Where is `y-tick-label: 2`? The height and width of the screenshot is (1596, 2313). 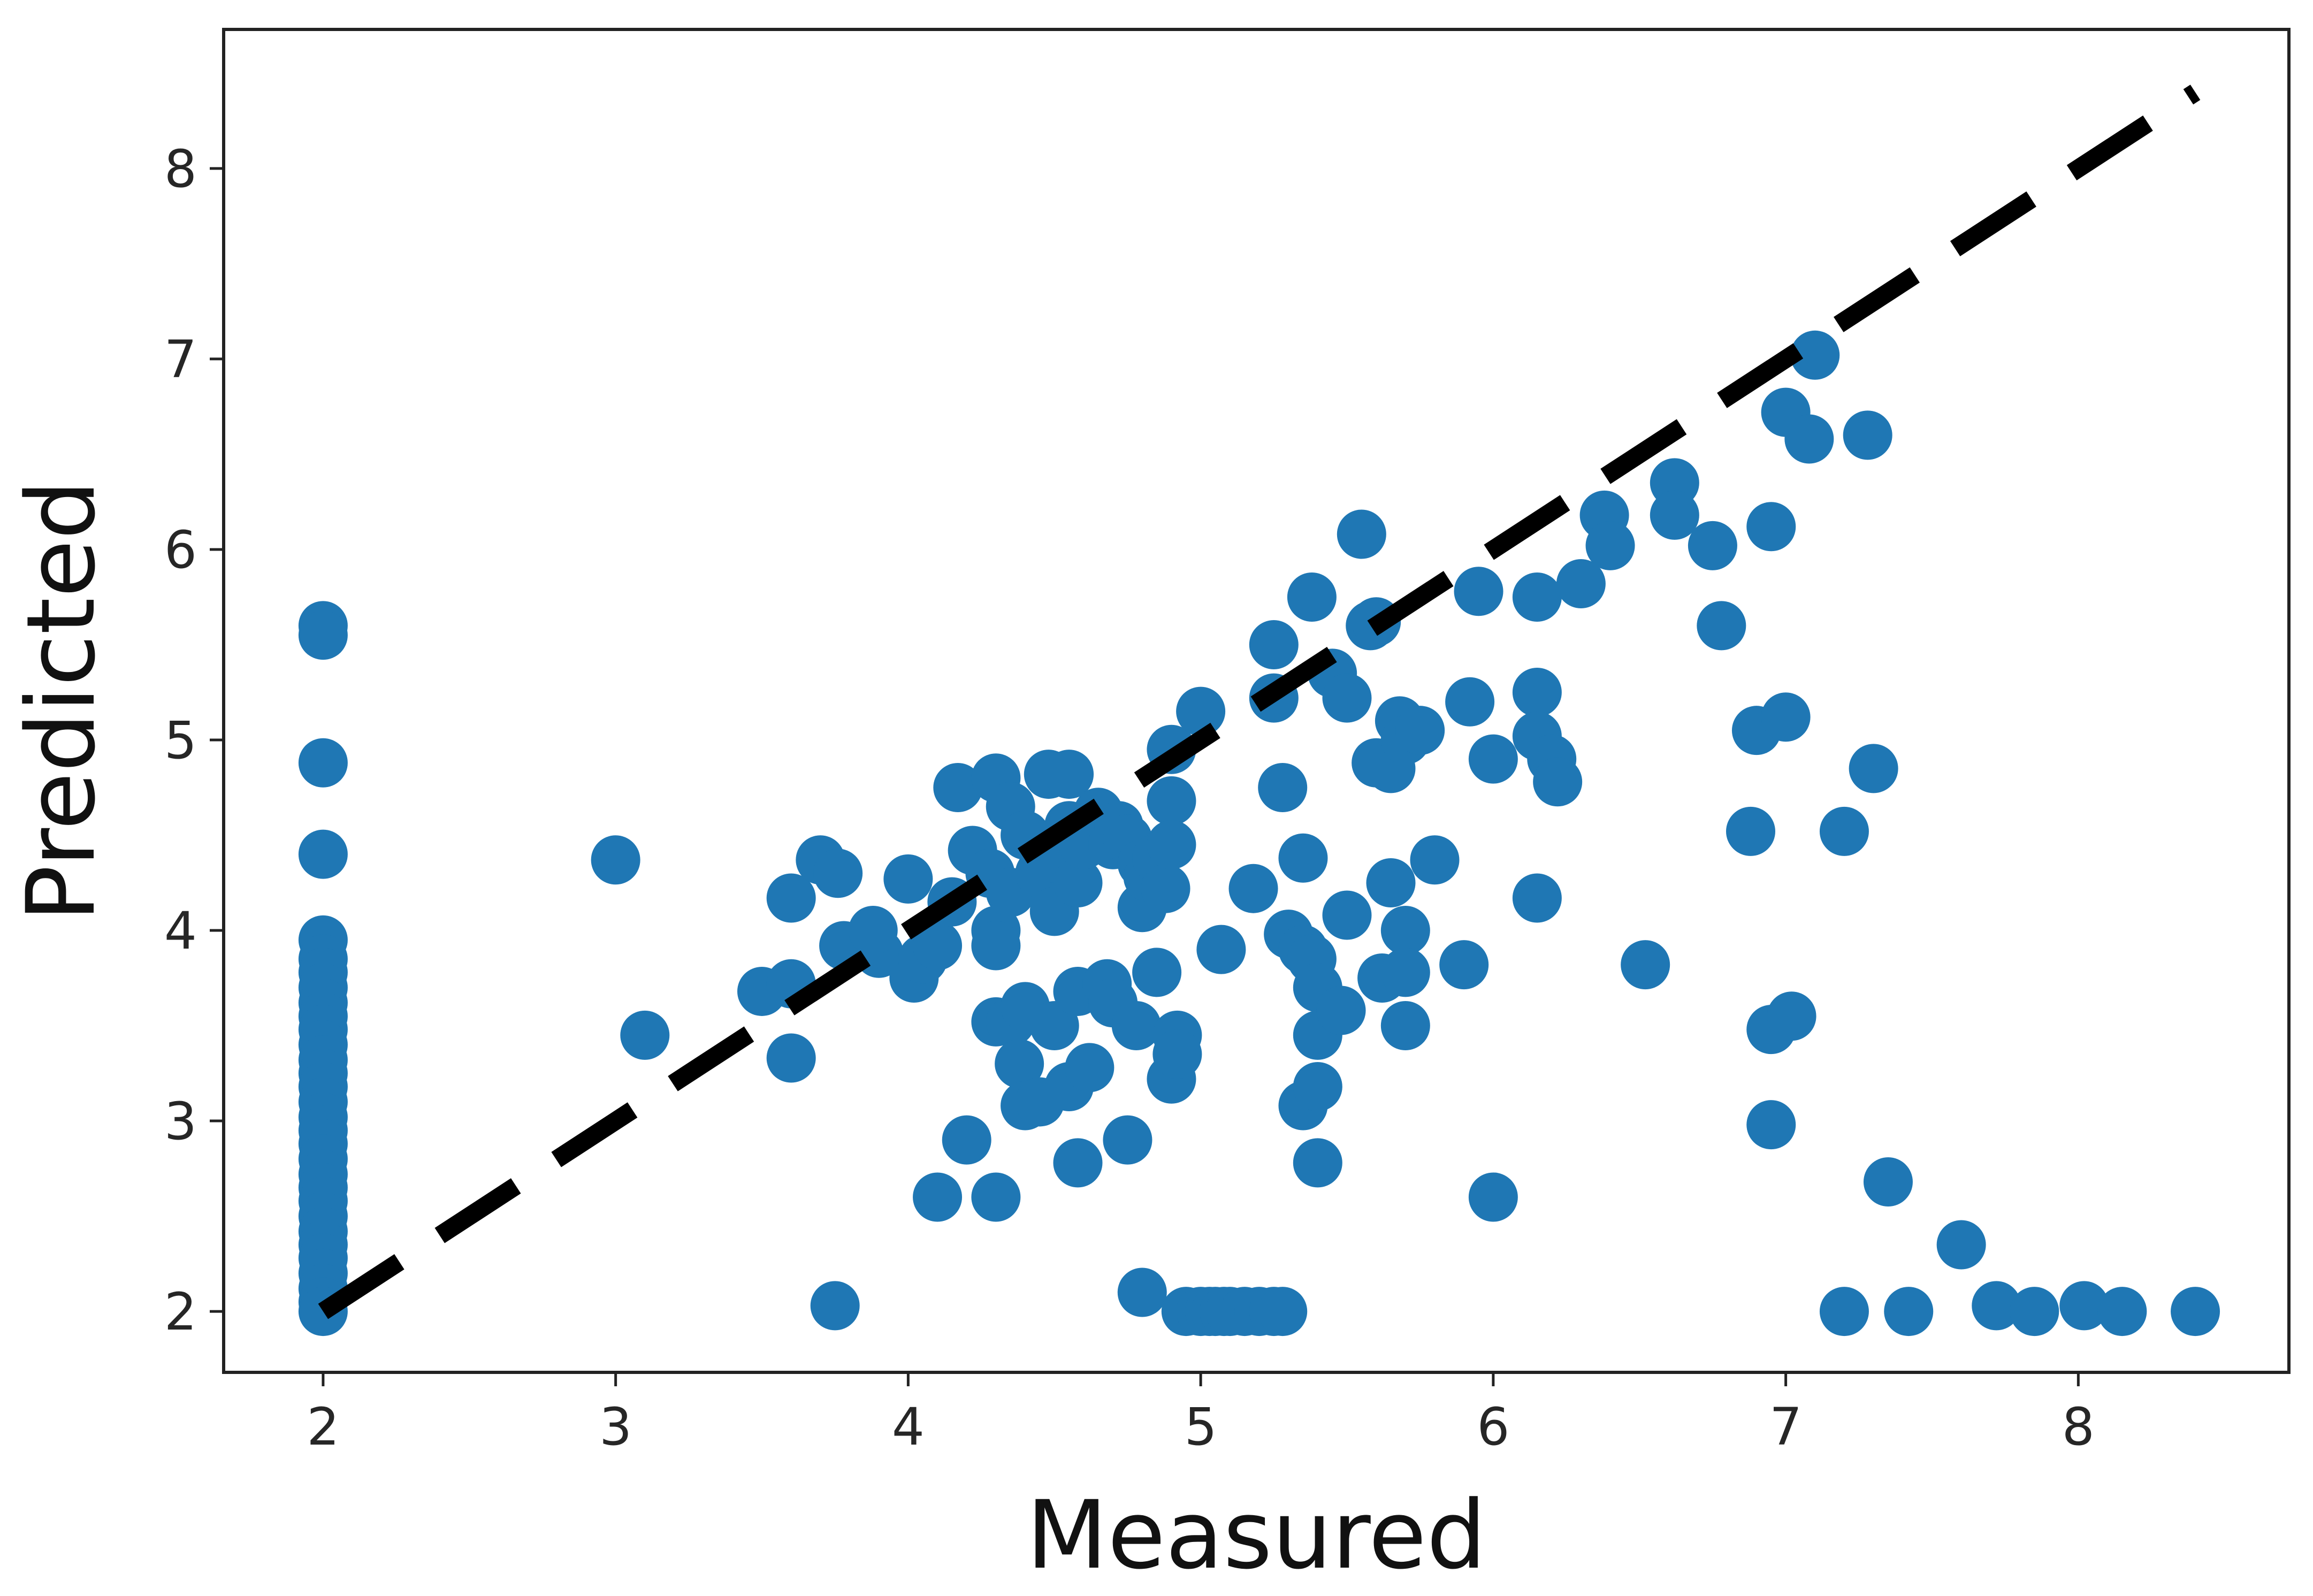 y-tick-label: 2 is located at coordinates (180, 1312).